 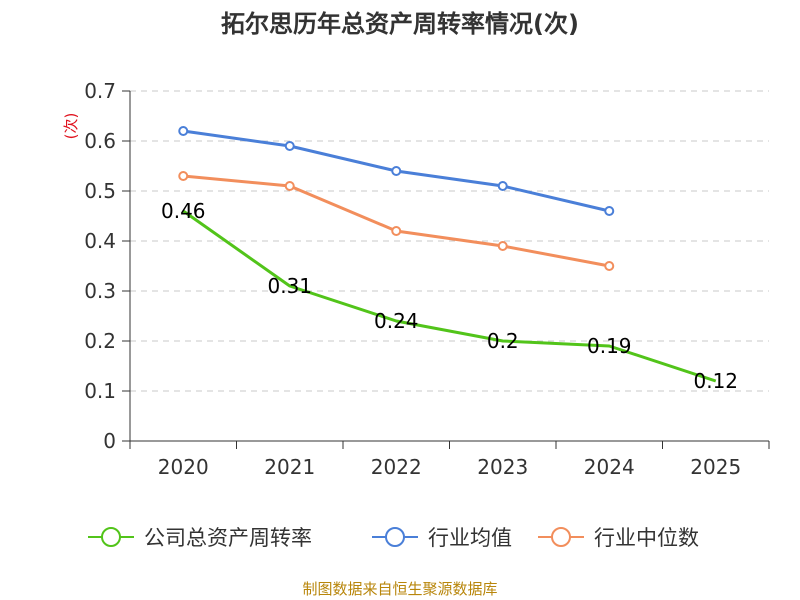 What do you see at coordinates (396, 221) in the screenshot?
I see `series-line` at bounding box center [396, 221].